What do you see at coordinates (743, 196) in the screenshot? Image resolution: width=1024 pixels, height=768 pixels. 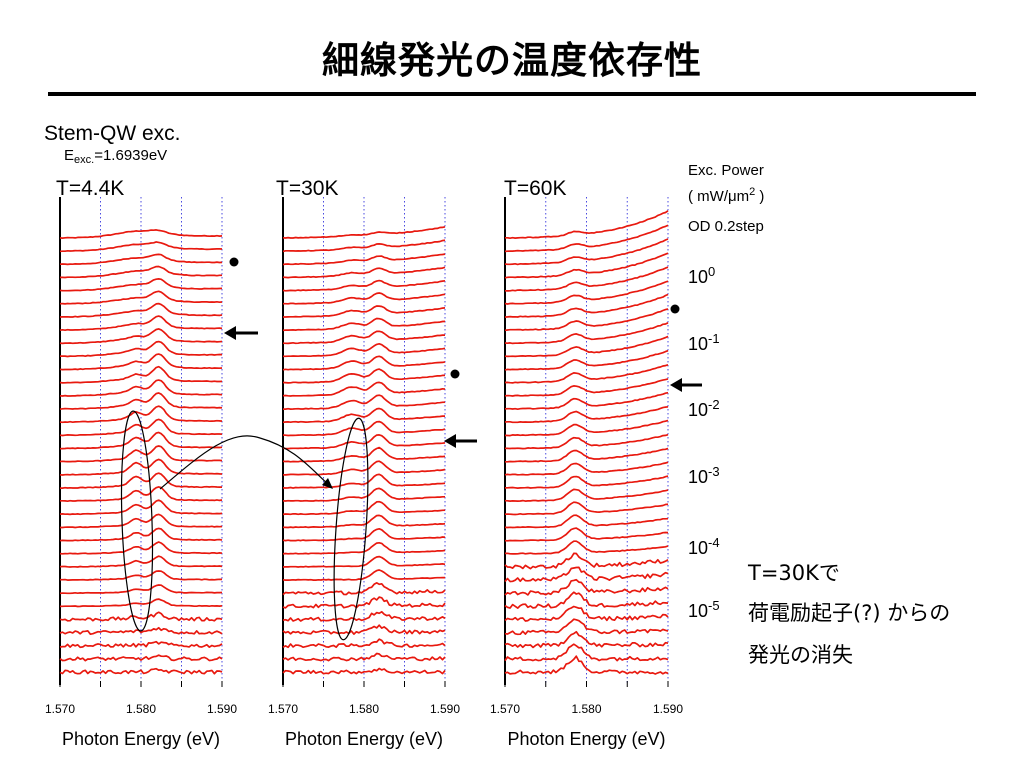 I see `power-unit-m: m` at bounding box center [743, 196].